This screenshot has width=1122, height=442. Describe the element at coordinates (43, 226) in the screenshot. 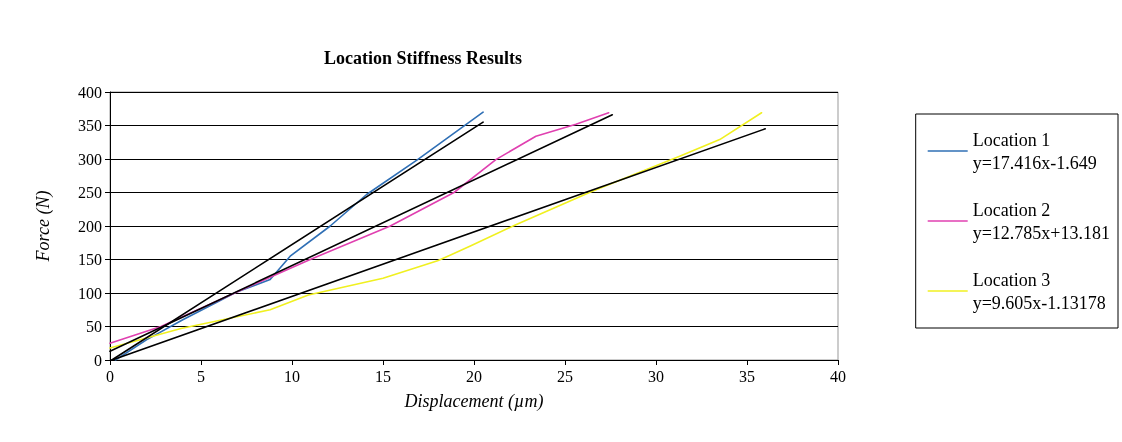

I see `y-axis-title: Force (N)` at that location.